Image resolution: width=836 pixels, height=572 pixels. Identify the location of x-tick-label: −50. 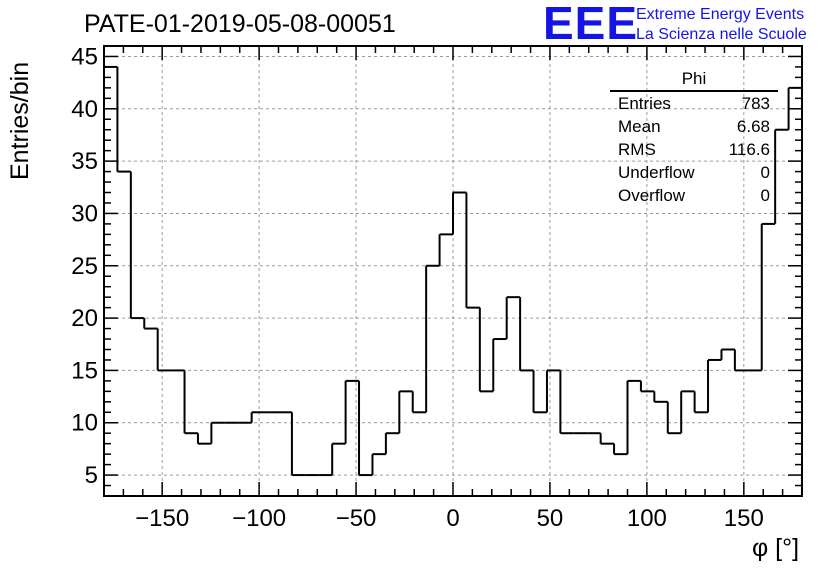
(356, 518).